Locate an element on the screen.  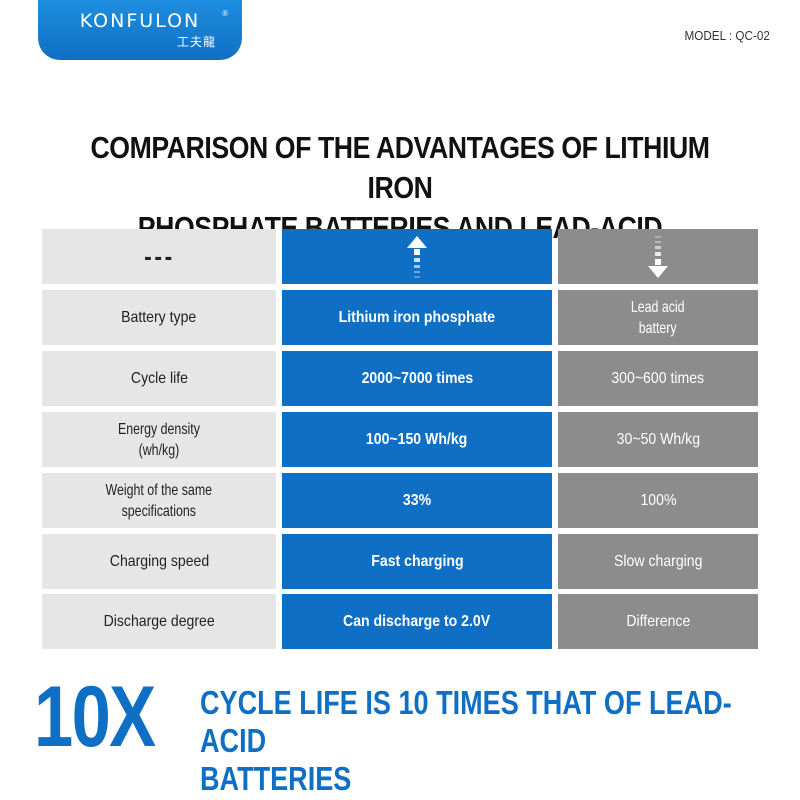
registered-mark: ® is located at coordinates (225, 13).